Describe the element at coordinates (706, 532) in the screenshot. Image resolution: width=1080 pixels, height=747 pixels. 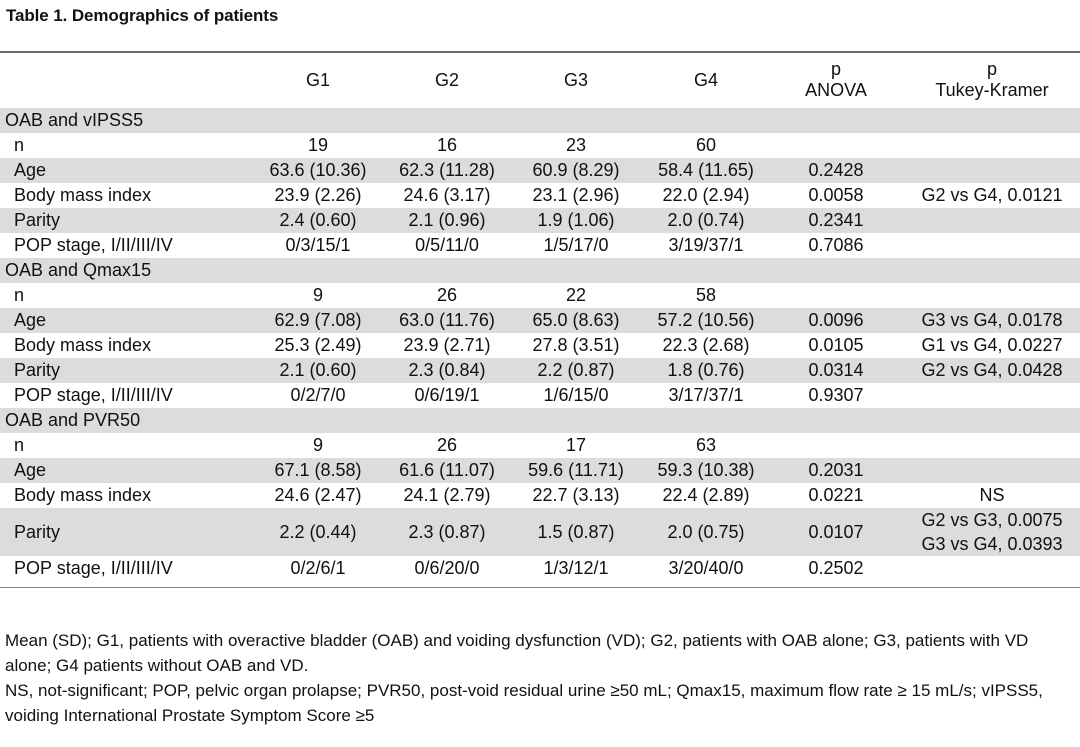
I see `cell-g4: 2.0 (0.75)` at that location.